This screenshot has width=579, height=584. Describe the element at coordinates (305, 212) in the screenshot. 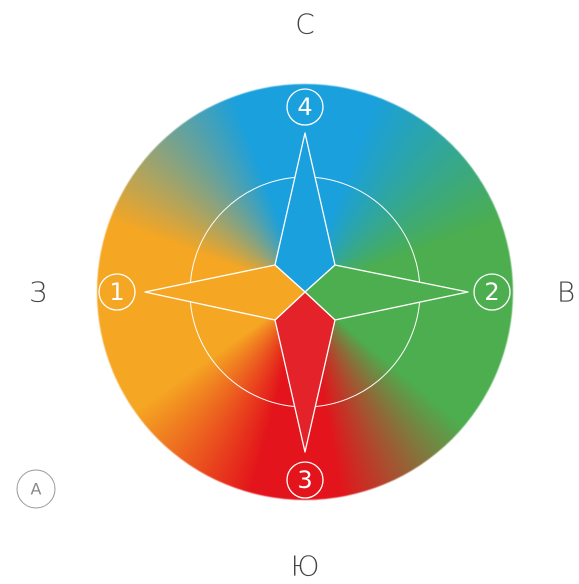

I see `north-arm` at that location.